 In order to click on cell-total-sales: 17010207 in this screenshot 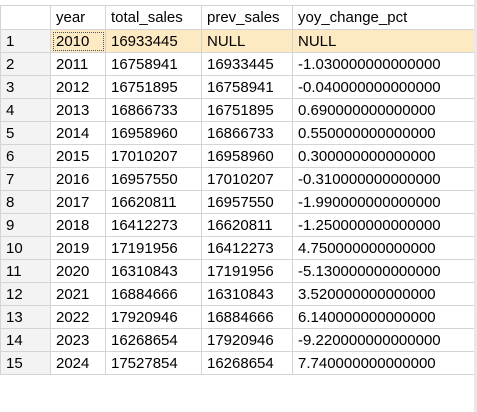, I will do `click(153, 156)`.